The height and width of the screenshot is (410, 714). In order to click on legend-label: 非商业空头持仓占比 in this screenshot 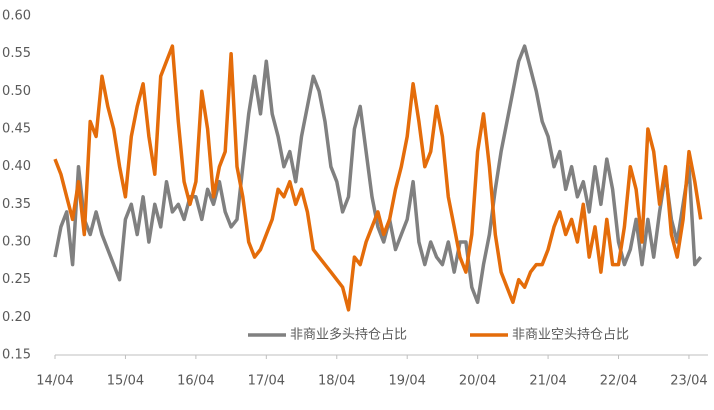, I will do `click(570, 335)`.